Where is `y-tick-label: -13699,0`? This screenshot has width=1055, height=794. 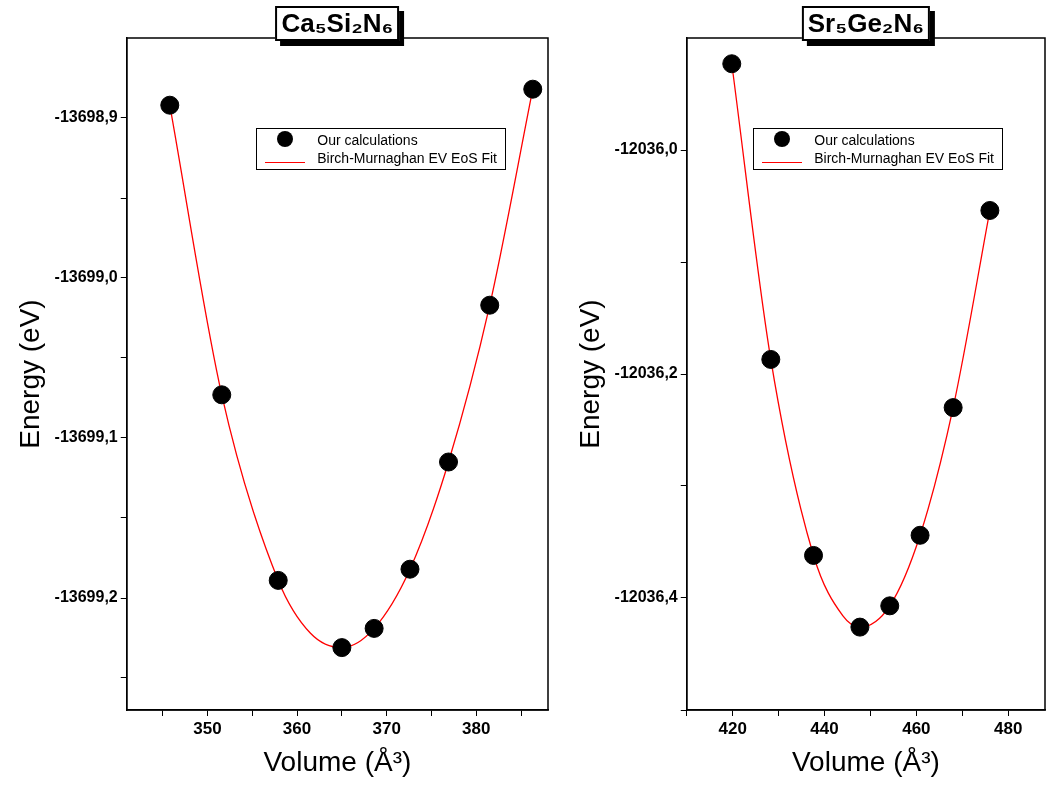
y-tick-label: -13699,0 is located at coordinates (86, 277).